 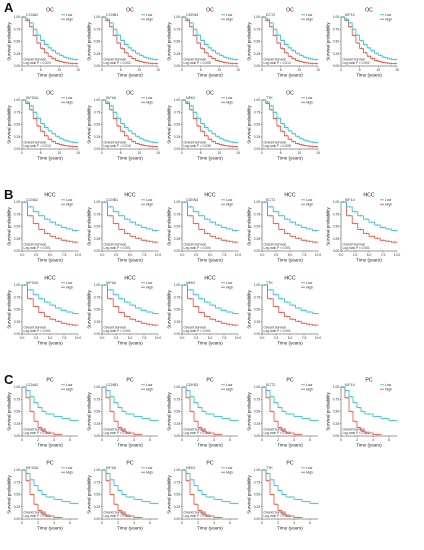 What do you see at coordinates (112, 200) in the screenshot?
I see `gene-label: CCNB1` at bounding box center [112, 200].